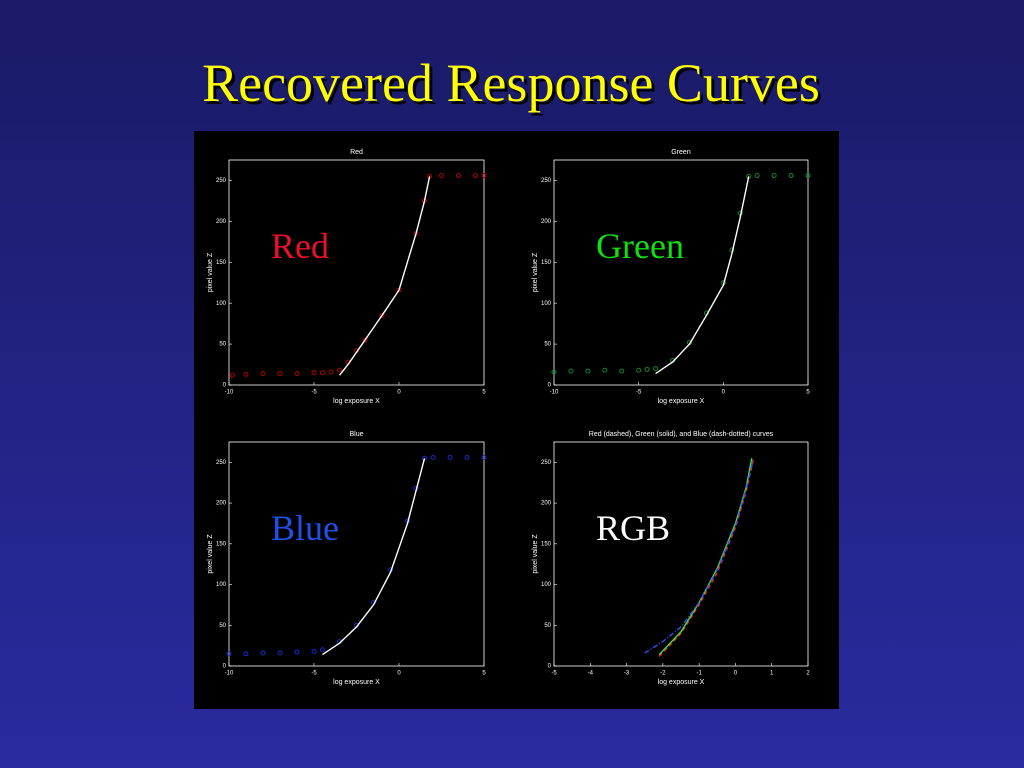 The image size is (1024, 768). I want to click on slide-title: Recovered Response Curves, so click(511, 83).